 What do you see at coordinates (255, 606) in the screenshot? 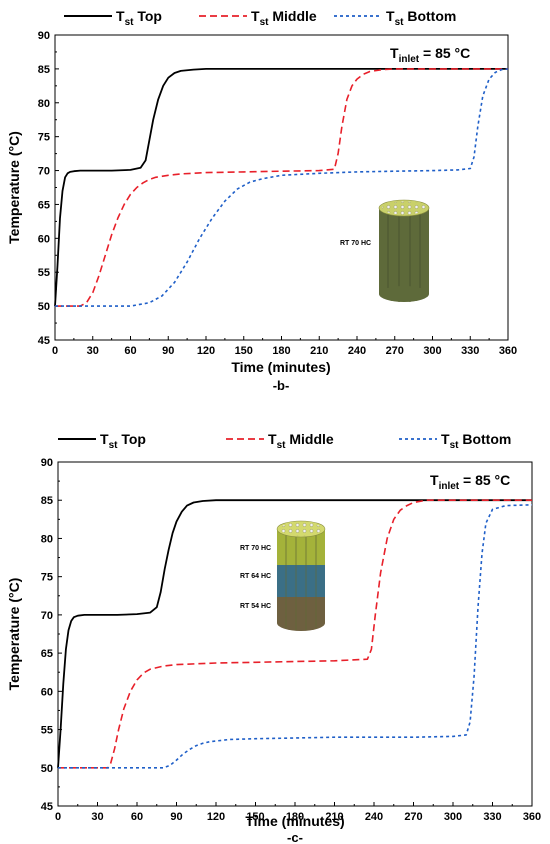
I see `inset-pcm-label-c-2: RT 54 HC` at bounding box center [255, 606].